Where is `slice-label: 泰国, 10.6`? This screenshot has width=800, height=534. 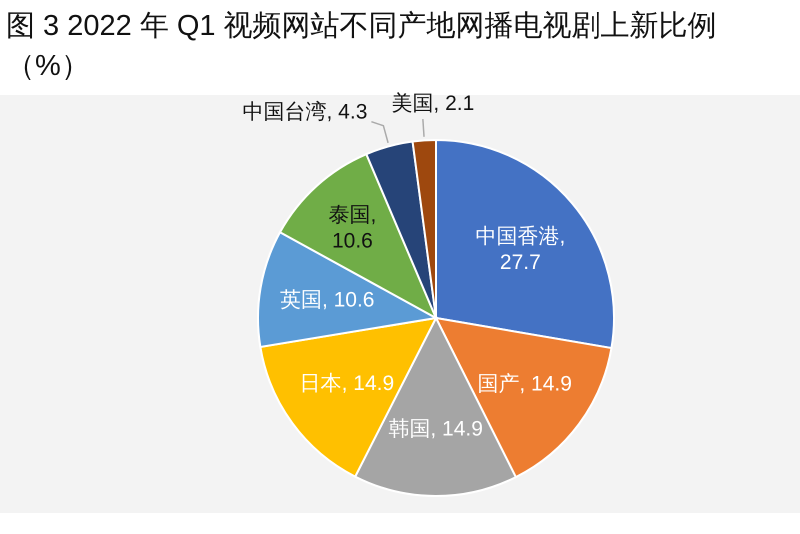
slice-label: 泰国, 10.6 is located at coordinates (352, 228).